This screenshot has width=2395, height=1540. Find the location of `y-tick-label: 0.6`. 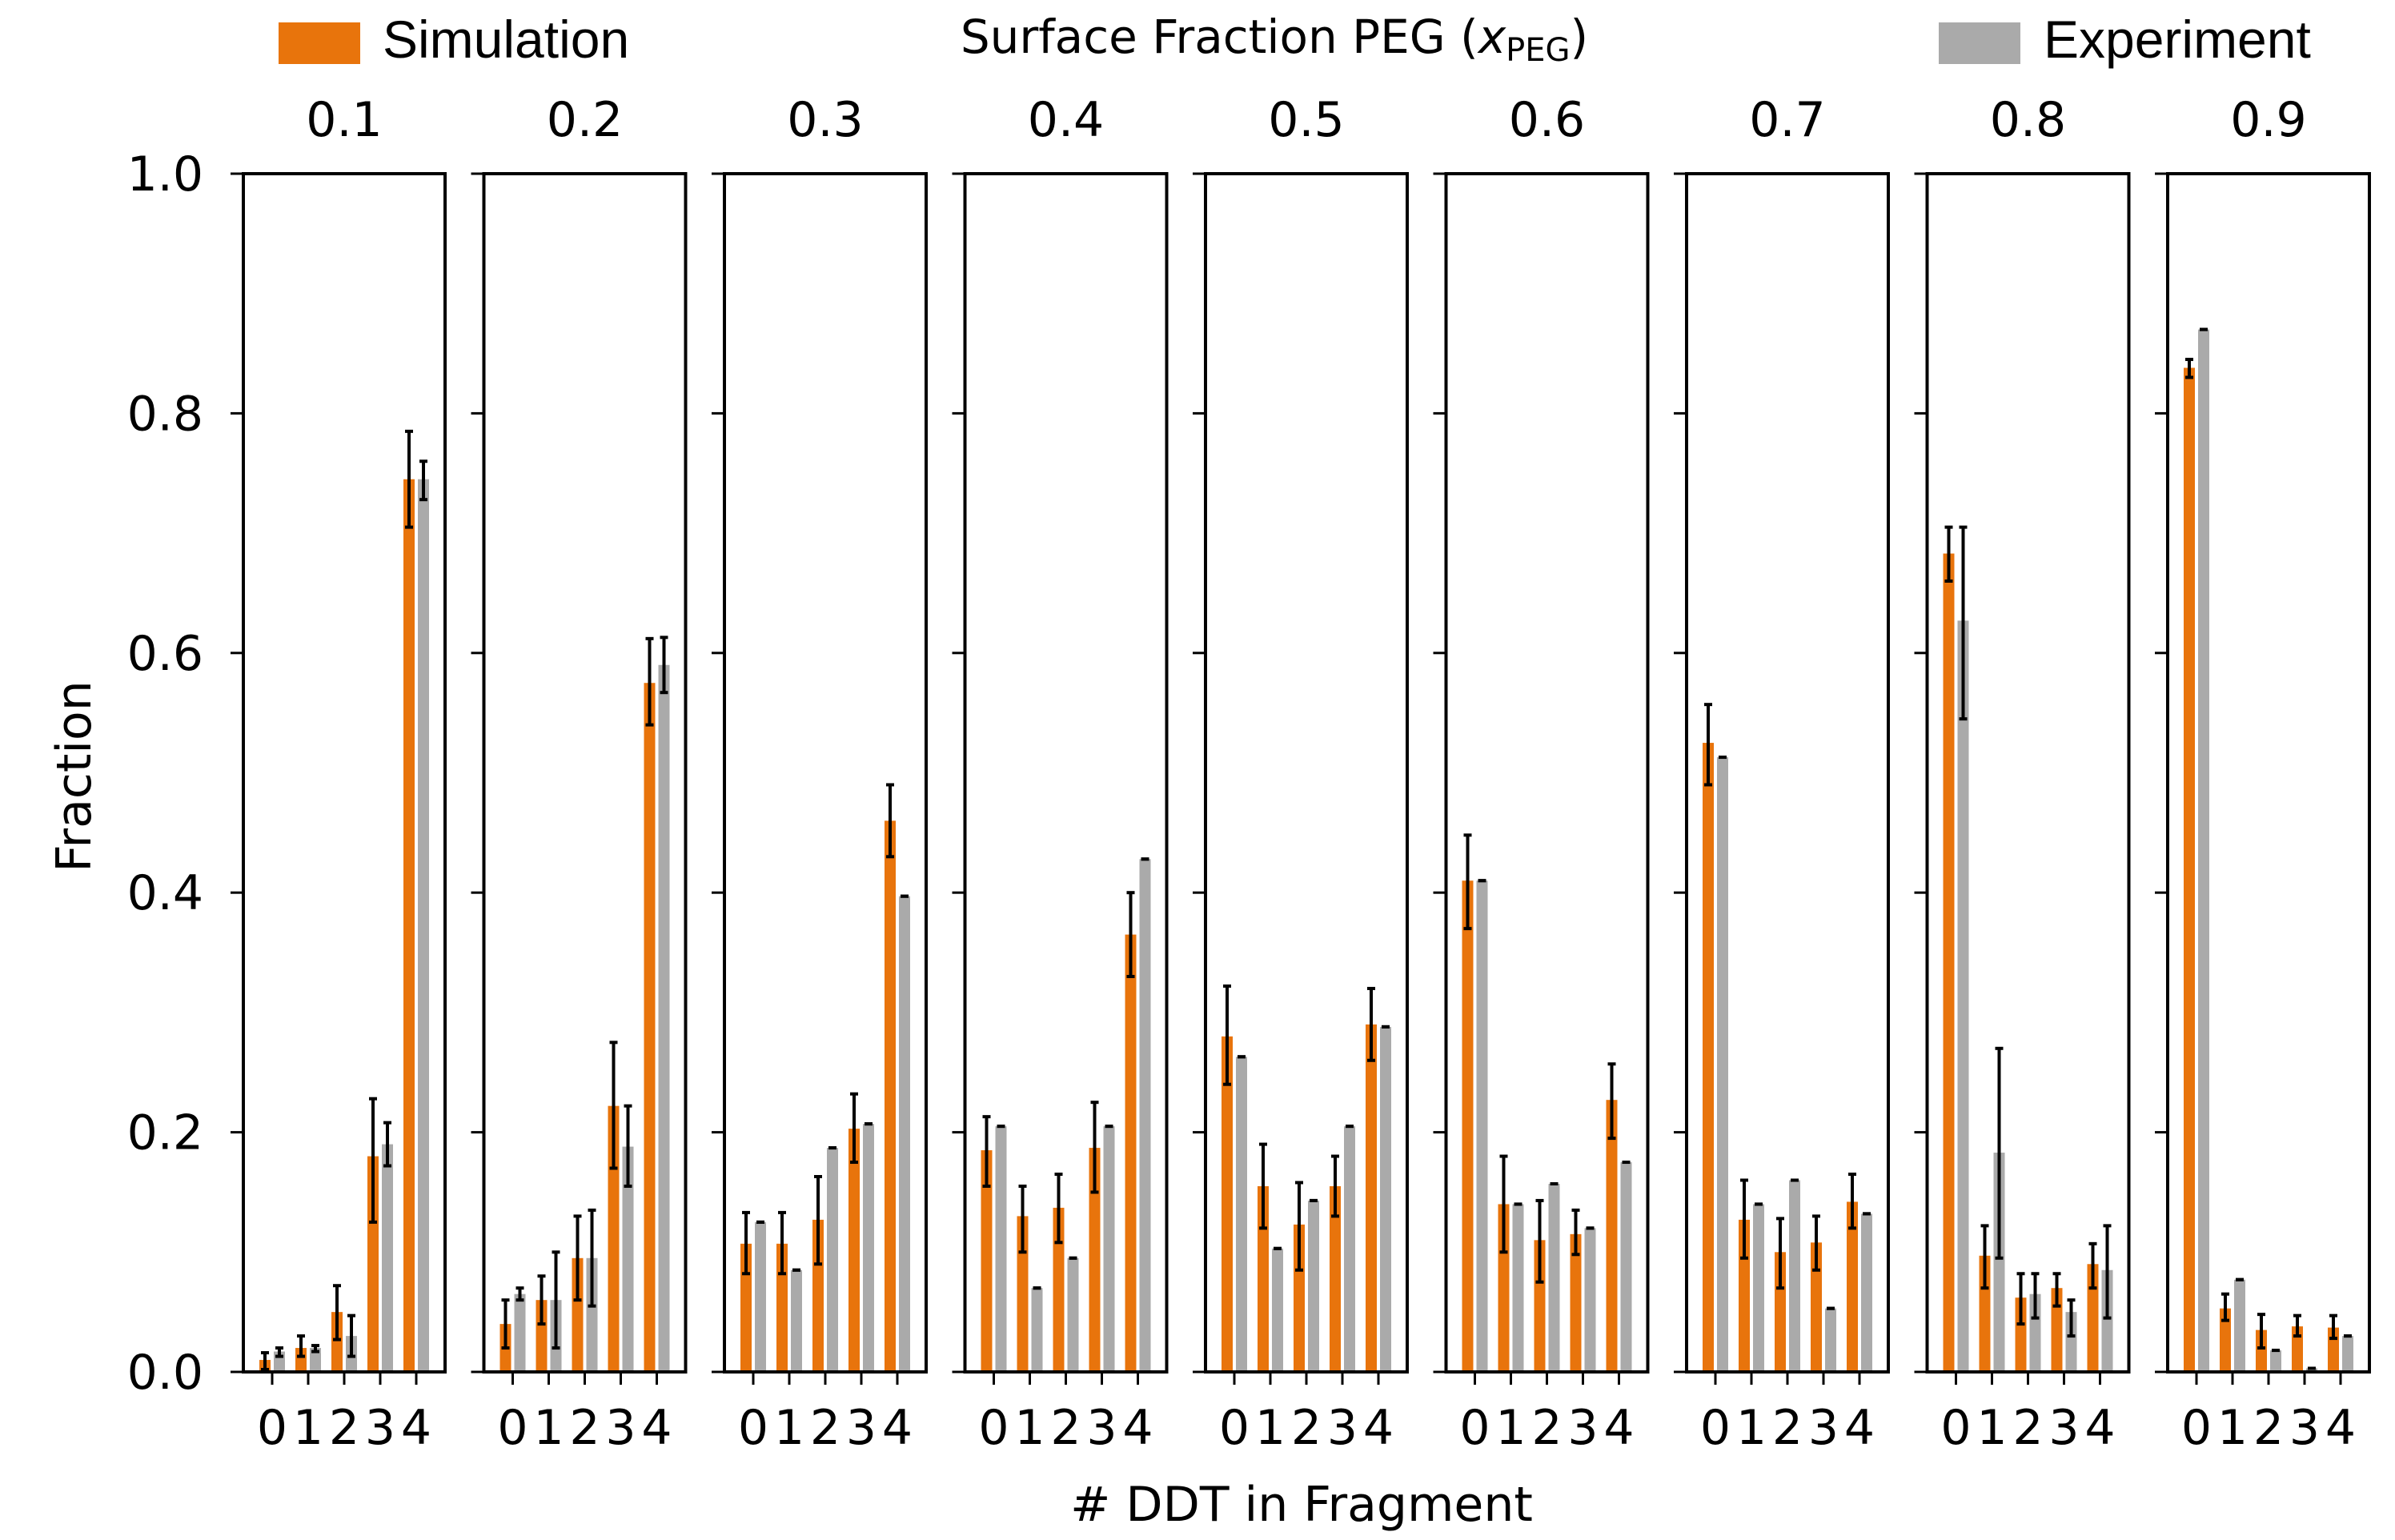

y-tick-label: 0.6 is located at coordinates (165, 654).